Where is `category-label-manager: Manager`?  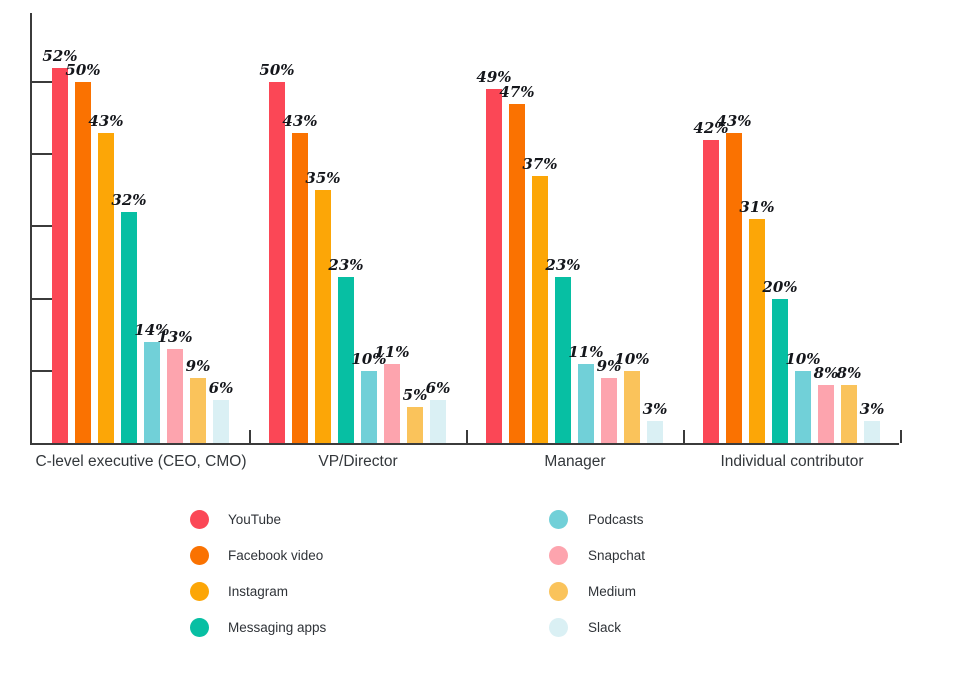
category-label-manager: Manager is located at coordinates (575, 461).